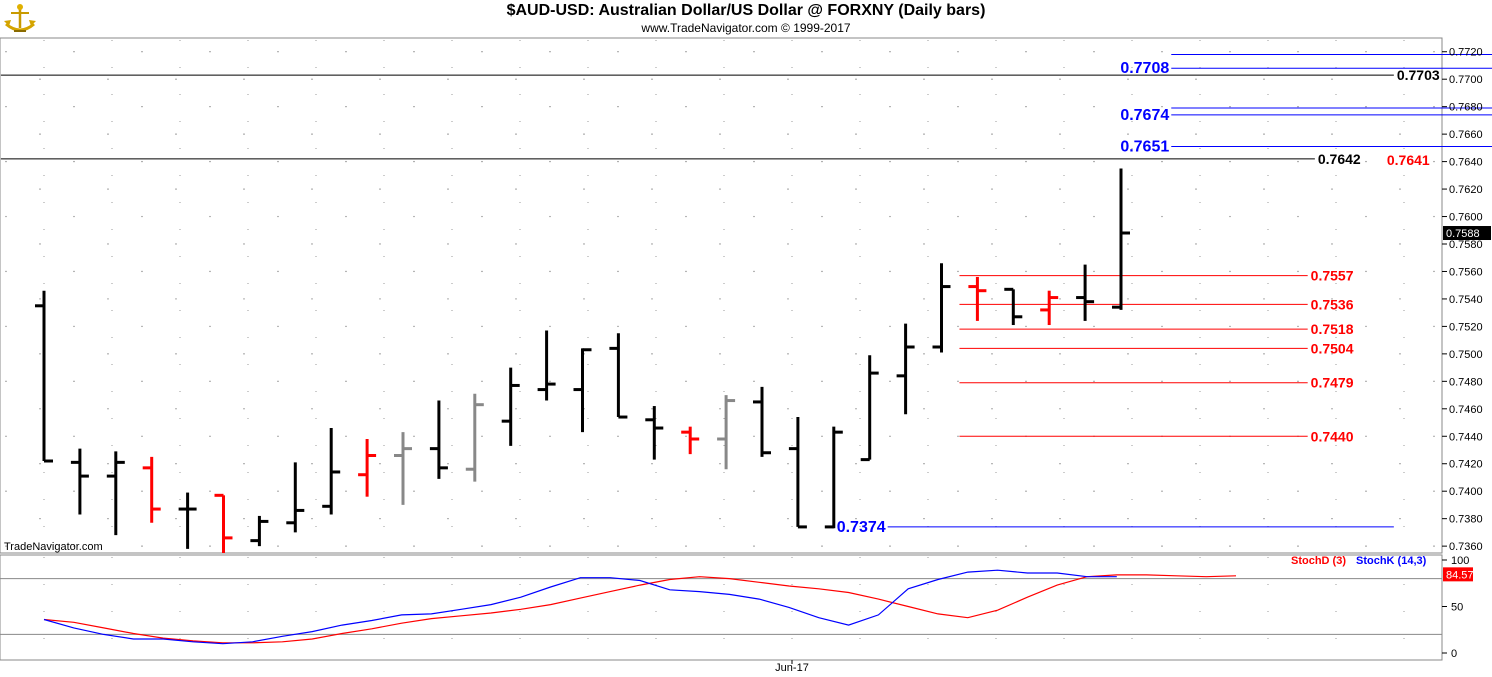  What do you see at coordinates (1466, 300) in the screenshot?
I see `y-tick-label: 0.7540` at bounding box center [1466, 300].